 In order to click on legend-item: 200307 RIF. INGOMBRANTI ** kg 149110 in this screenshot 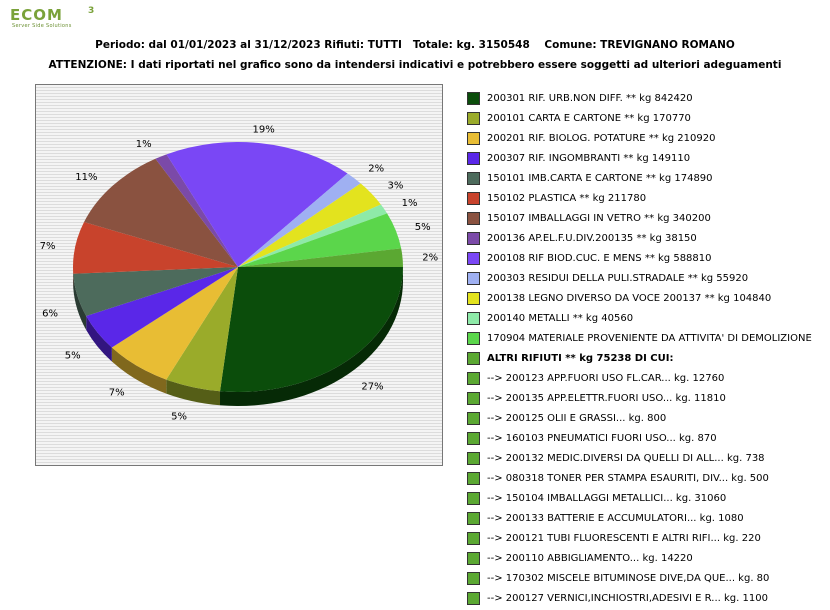, I will do `click(648, 160)`.